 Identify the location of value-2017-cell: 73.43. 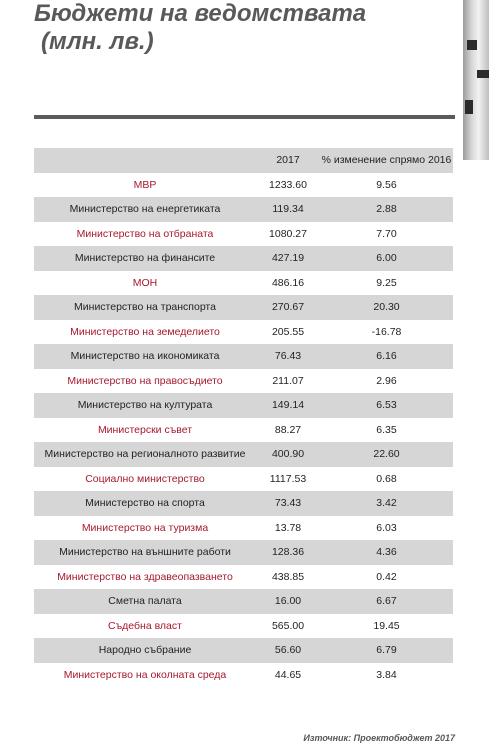
(288, 503).